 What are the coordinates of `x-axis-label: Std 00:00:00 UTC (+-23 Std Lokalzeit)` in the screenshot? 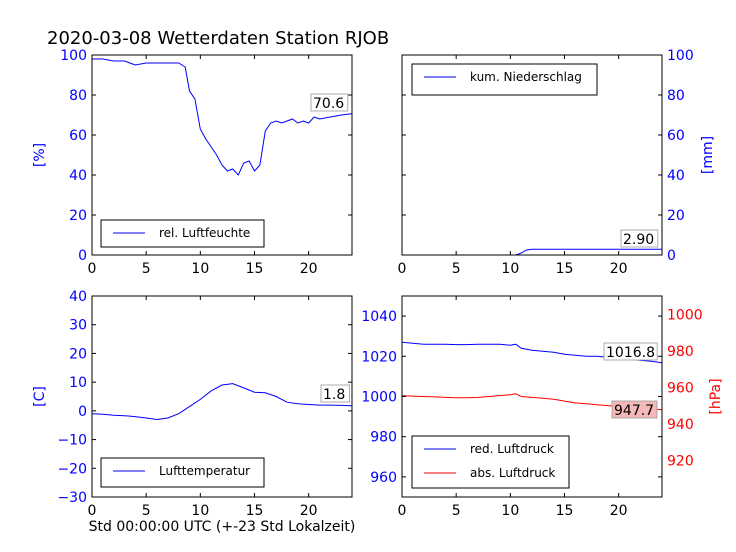 It's located at (222, 527).